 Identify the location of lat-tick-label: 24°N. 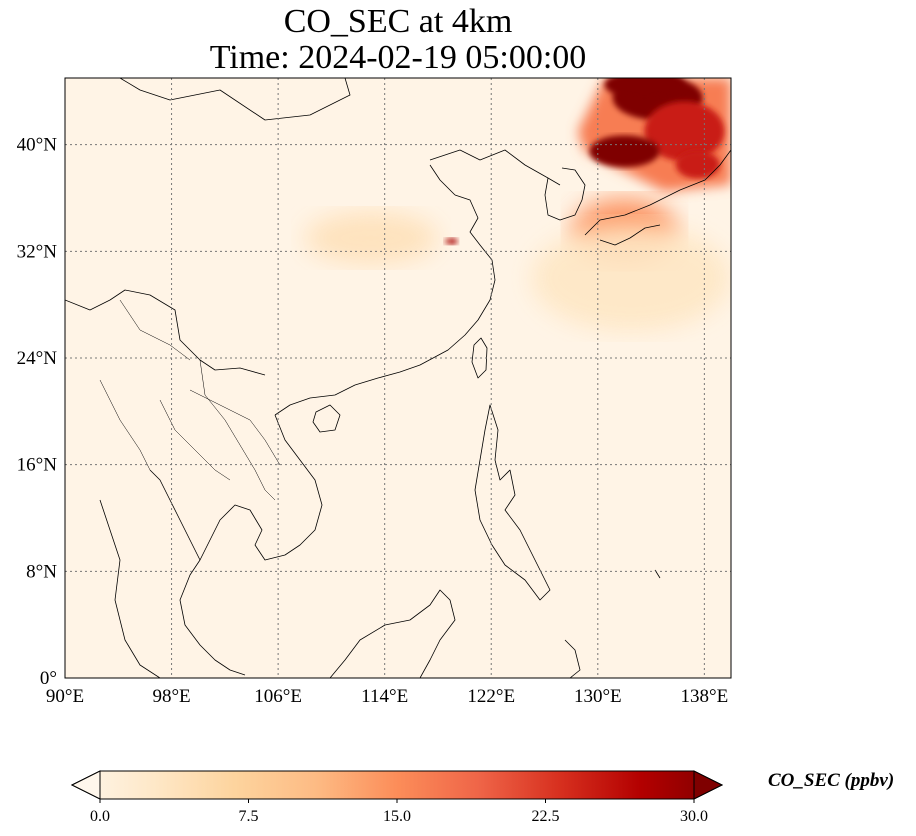
(37, 358).